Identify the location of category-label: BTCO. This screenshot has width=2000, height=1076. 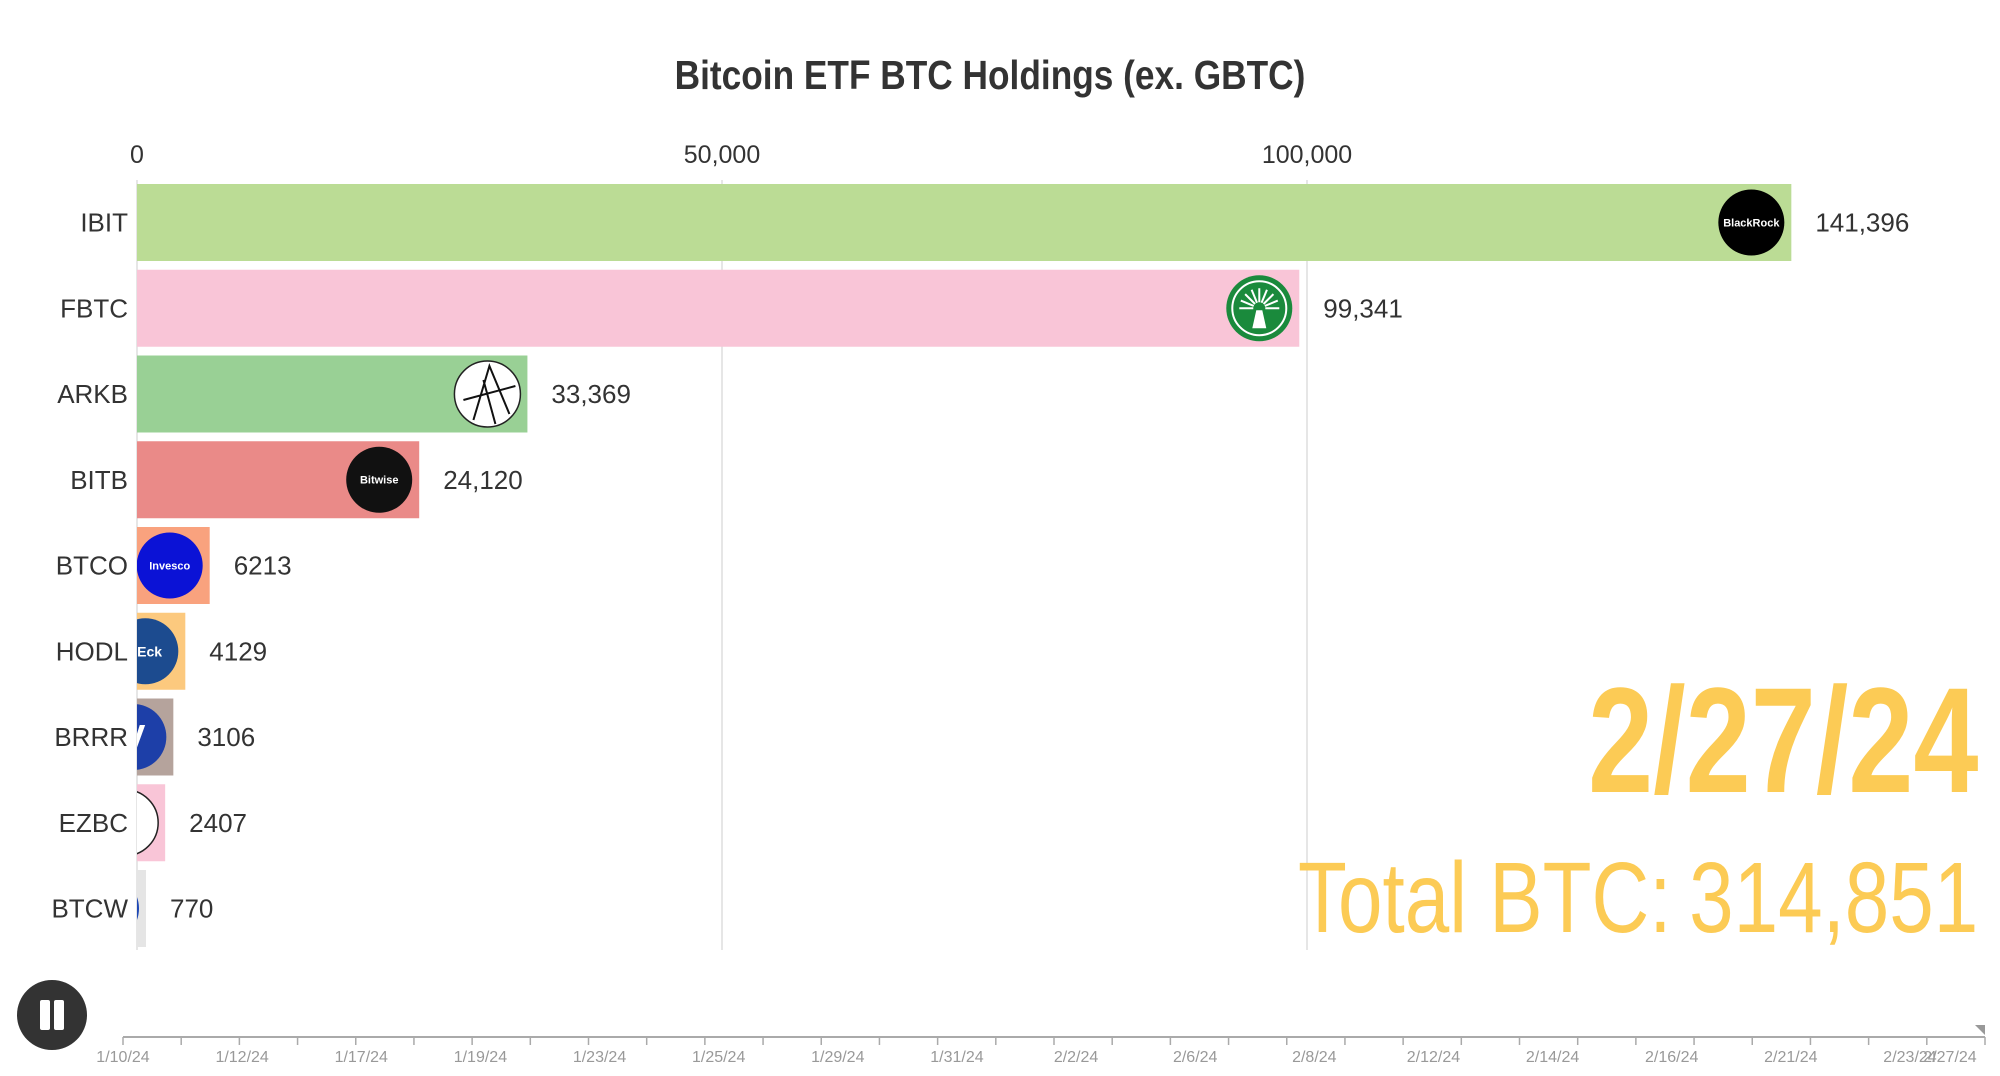
(92, 566).